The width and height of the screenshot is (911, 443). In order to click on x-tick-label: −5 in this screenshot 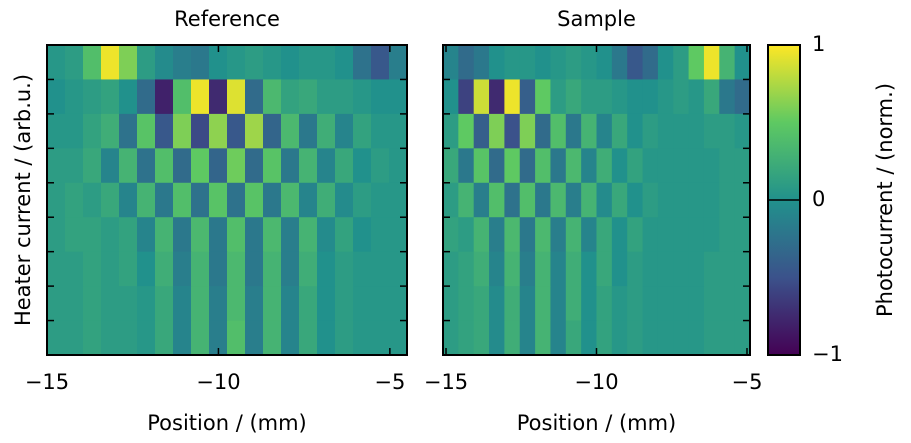, I will do `click(747, 382)`.